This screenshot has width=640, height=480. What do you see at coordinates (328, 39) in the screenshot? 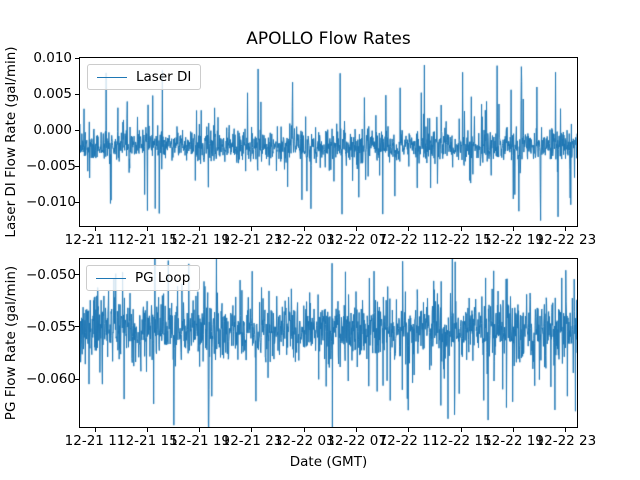
I see `chart-title: APOLLO Flow Rates` at bounding box center [328, 39].